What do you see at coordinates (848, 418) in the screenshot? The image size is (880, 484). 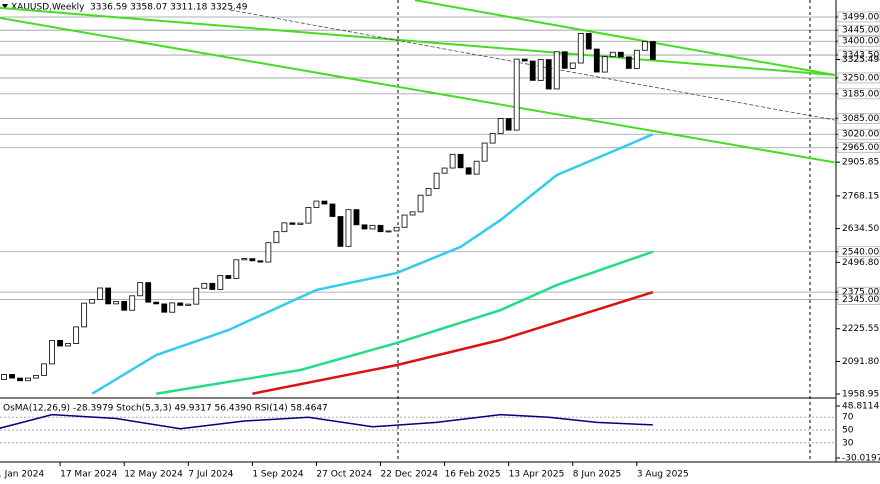 I see `rsi-tick-label: 70` at bounding box center [848, 418].